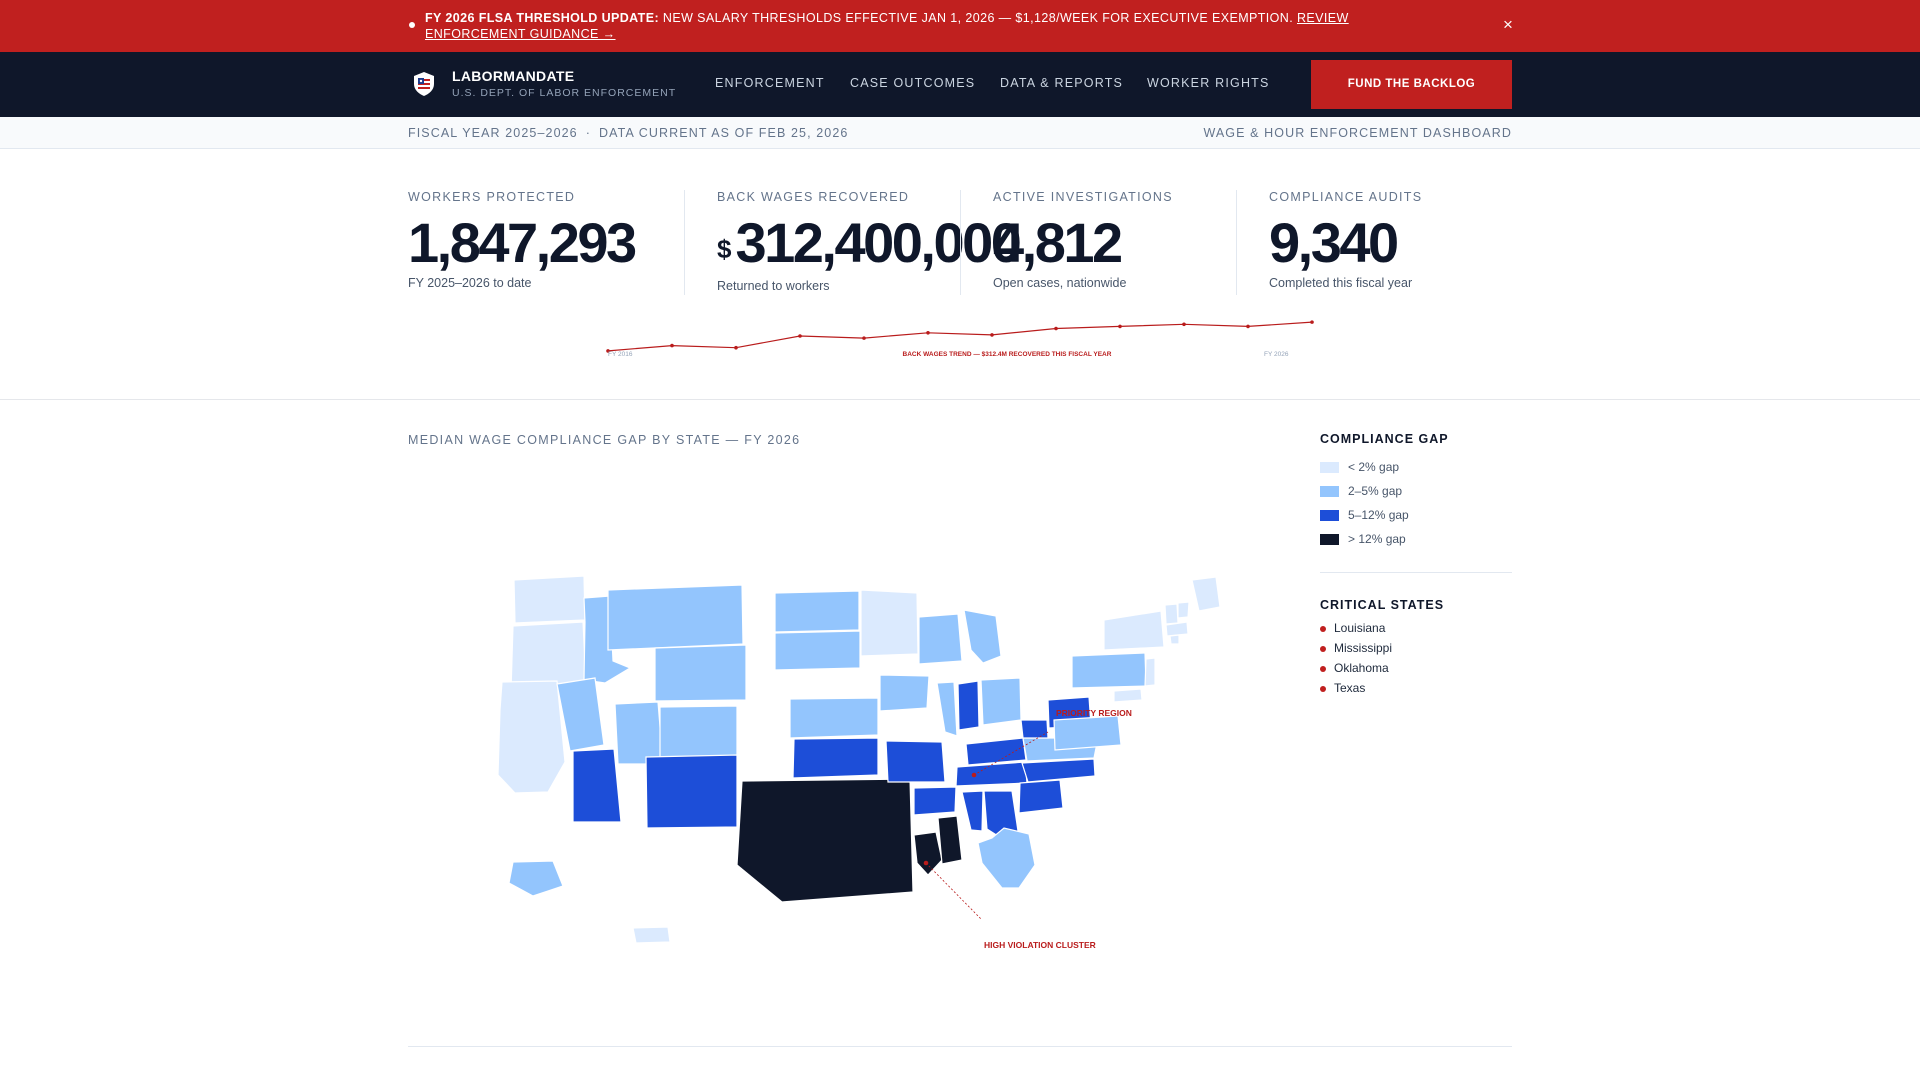 This screenshot has width=1920, height=1080. What do you see at coordinates (492, 197) in the screenshot?
I see `stat-label: Workers Protected` at bounding box center [492, 197].